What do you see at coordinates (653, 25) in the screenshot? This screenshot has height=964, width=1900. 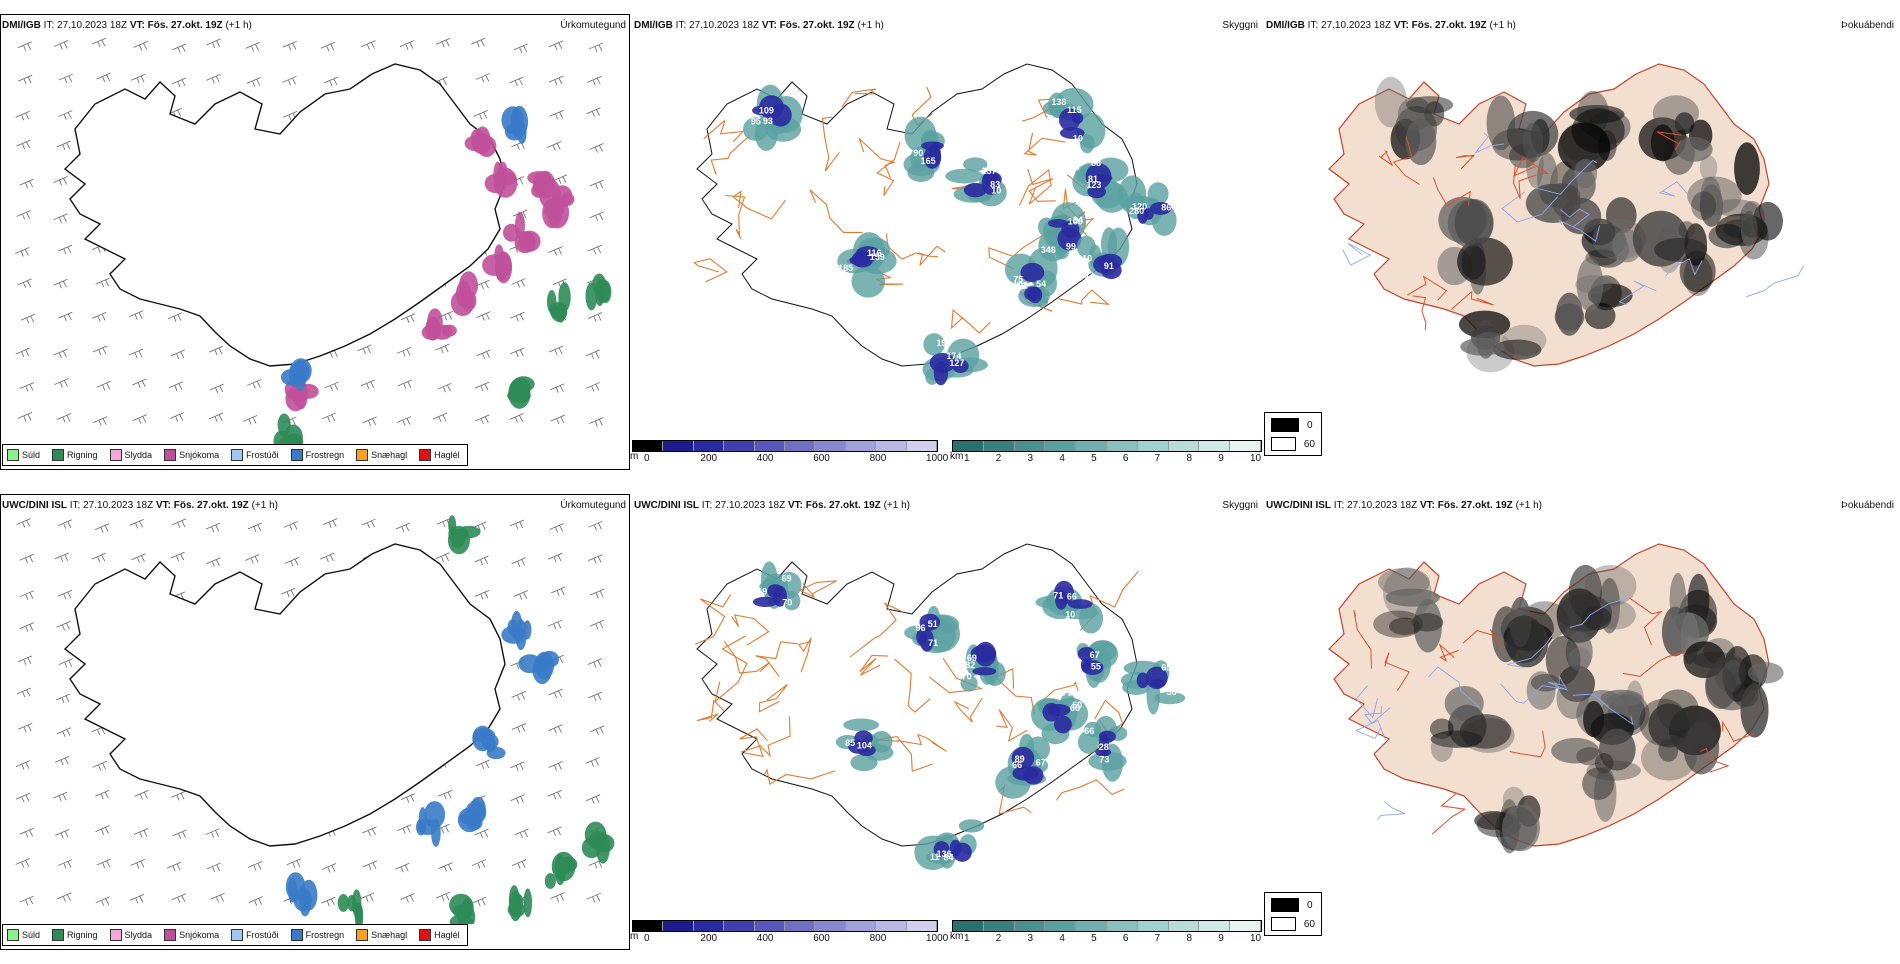 I see `model-name: DMI/IGB` at bounding box center [653, 25].